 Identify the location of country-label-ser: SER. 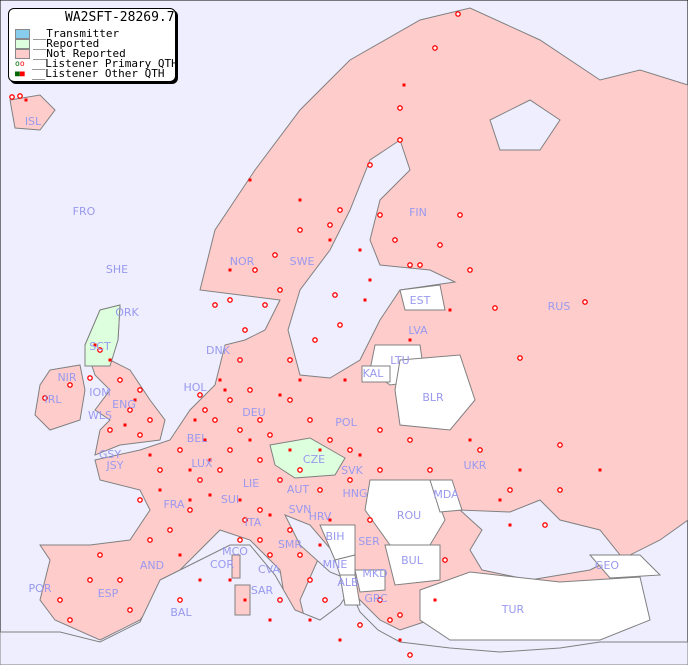
(369, 541).